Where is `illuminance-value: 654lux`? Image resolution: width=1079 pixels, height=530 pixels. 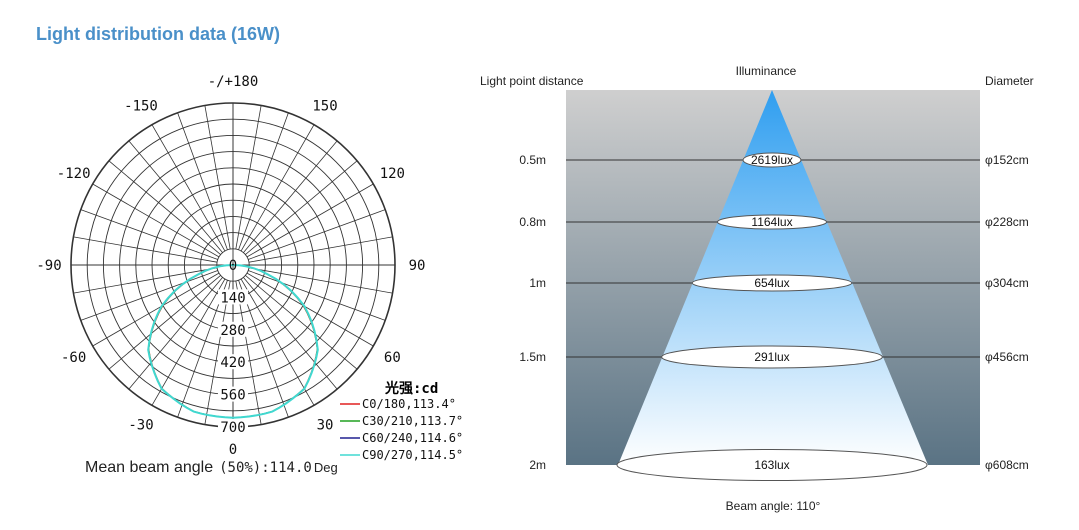
illuminance-value: 654lux is located at coordinates (771, 283).